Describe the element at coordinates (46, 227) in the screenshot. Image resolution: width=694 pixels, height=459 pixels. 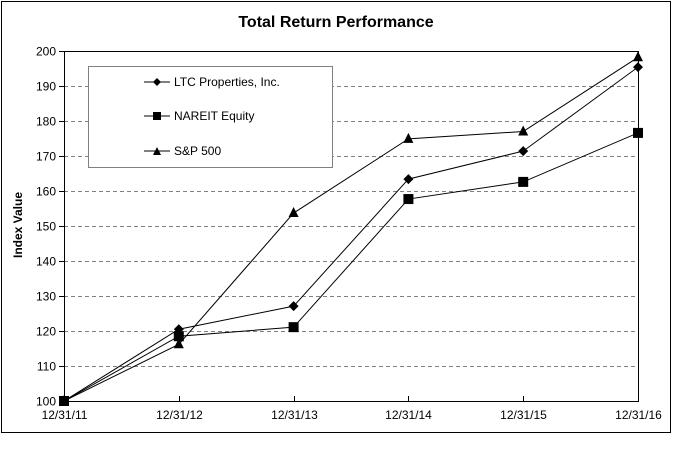
I see `y-tick-label: 150` at that location.